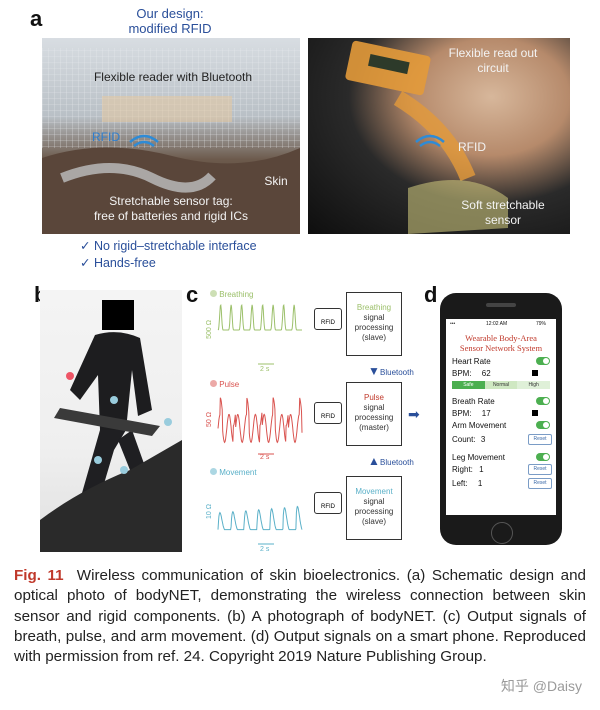 The image size is (600, 710). What do you see at coordinates (472, 147) in the screenshot?
I see `photo-rfid-label: RFID` at bounding box center [472, 147].